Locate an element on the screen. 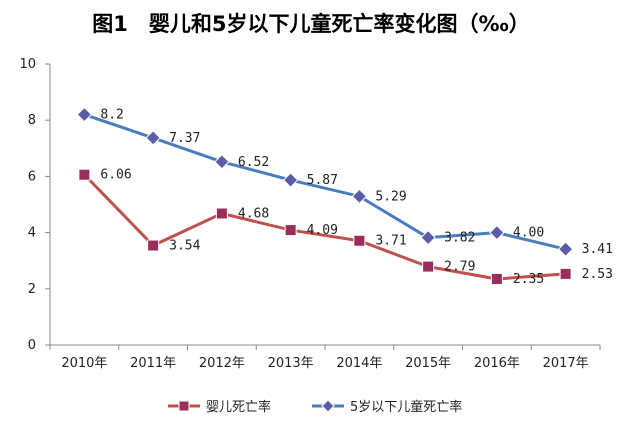 The image size is (622, 437). y-tick-label: 0 is located at coordinates (32, 345).